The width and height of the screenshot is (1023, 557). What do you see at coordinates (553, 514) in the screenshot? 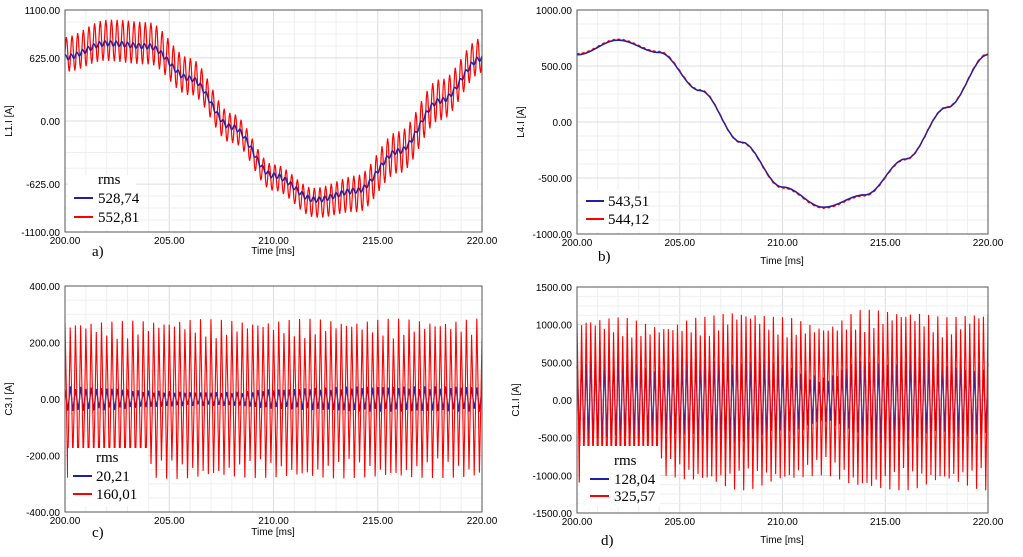
I see `y-tick-label: -1500.00` at bounding box center [553, 514].